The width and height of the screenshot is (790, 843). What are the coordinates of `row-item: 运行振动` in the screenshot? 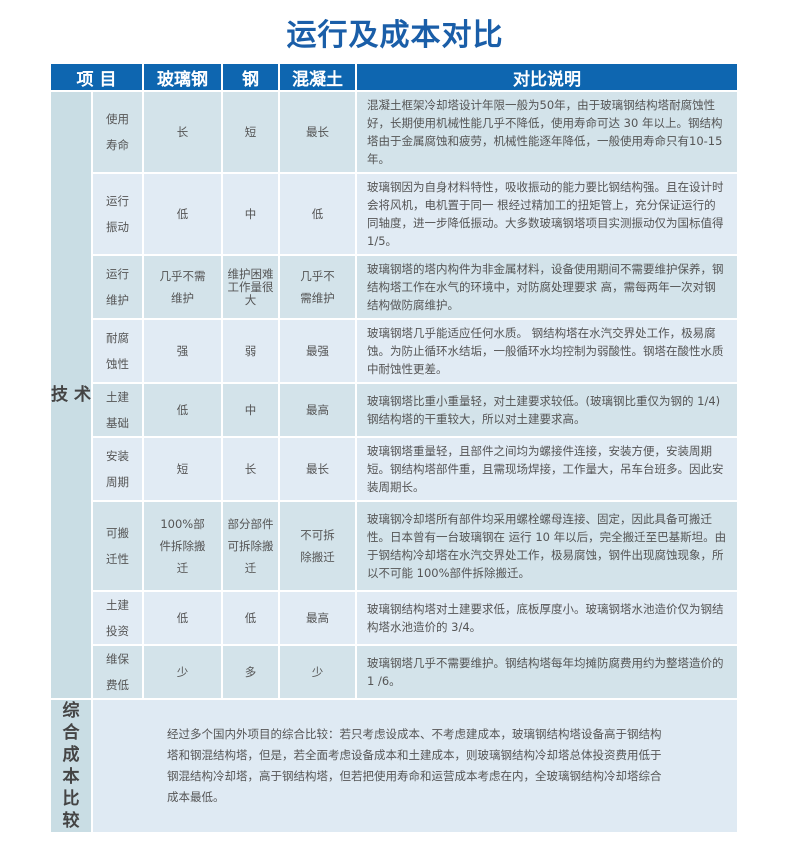 It's located at (117, 214).